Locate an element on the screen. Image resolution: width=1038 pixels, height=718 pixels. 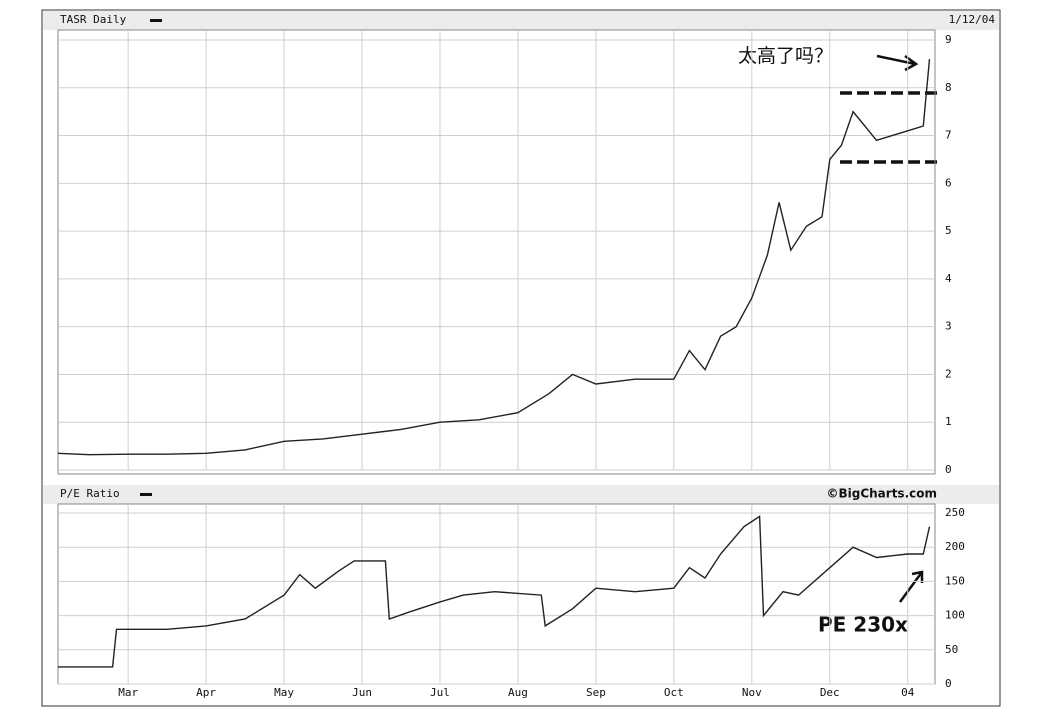
x-tick-label: Apr is located at coordinates (206, 692).